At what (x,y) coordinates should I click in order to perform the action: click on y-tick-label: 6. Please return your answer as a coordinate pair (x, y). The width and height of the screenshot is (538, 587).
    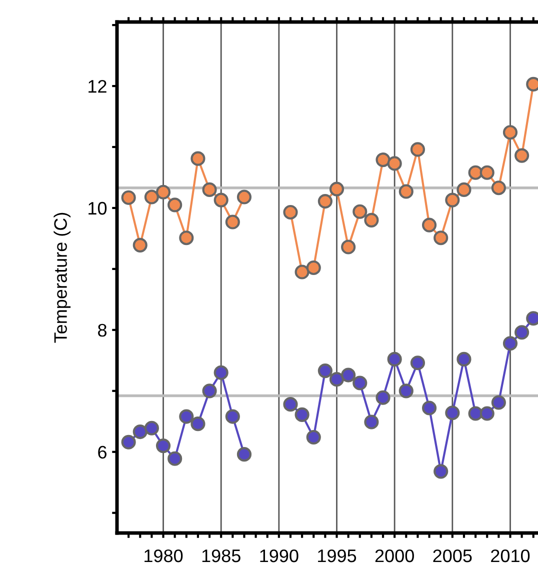
    Looking at the image, I should click on (102, 452).